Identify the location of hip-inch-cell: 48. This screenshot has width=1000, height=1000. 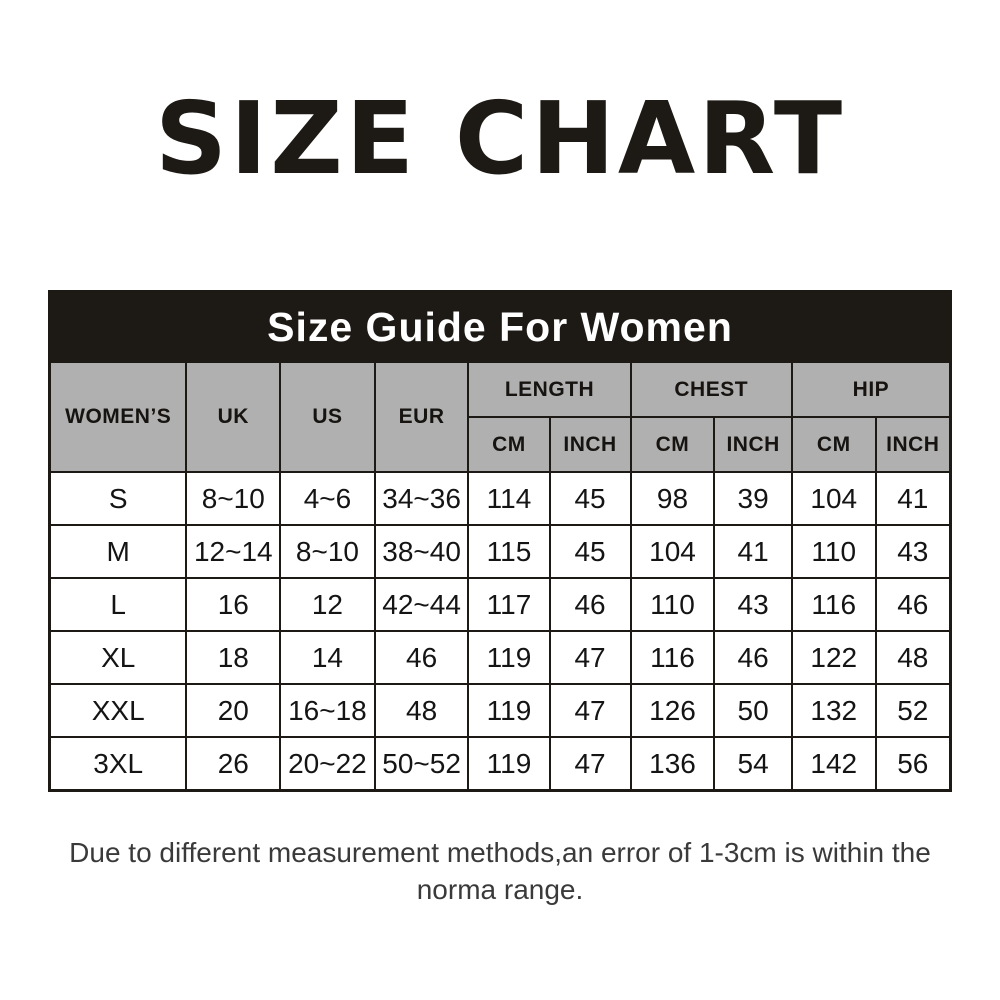
(913, 657).